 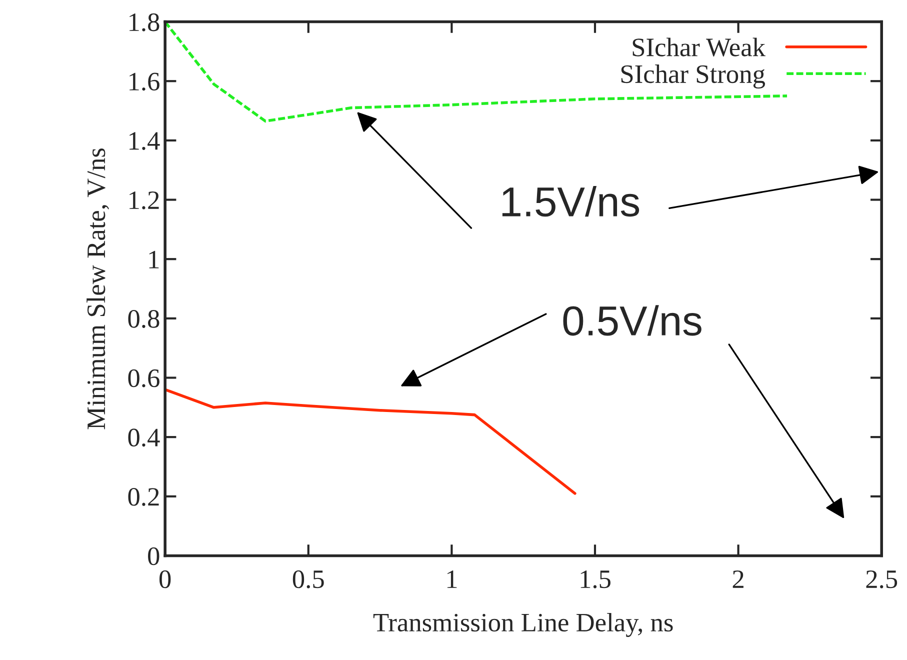 I want to click on legend-label: SIchar Weak, so click(x=699, y=47).